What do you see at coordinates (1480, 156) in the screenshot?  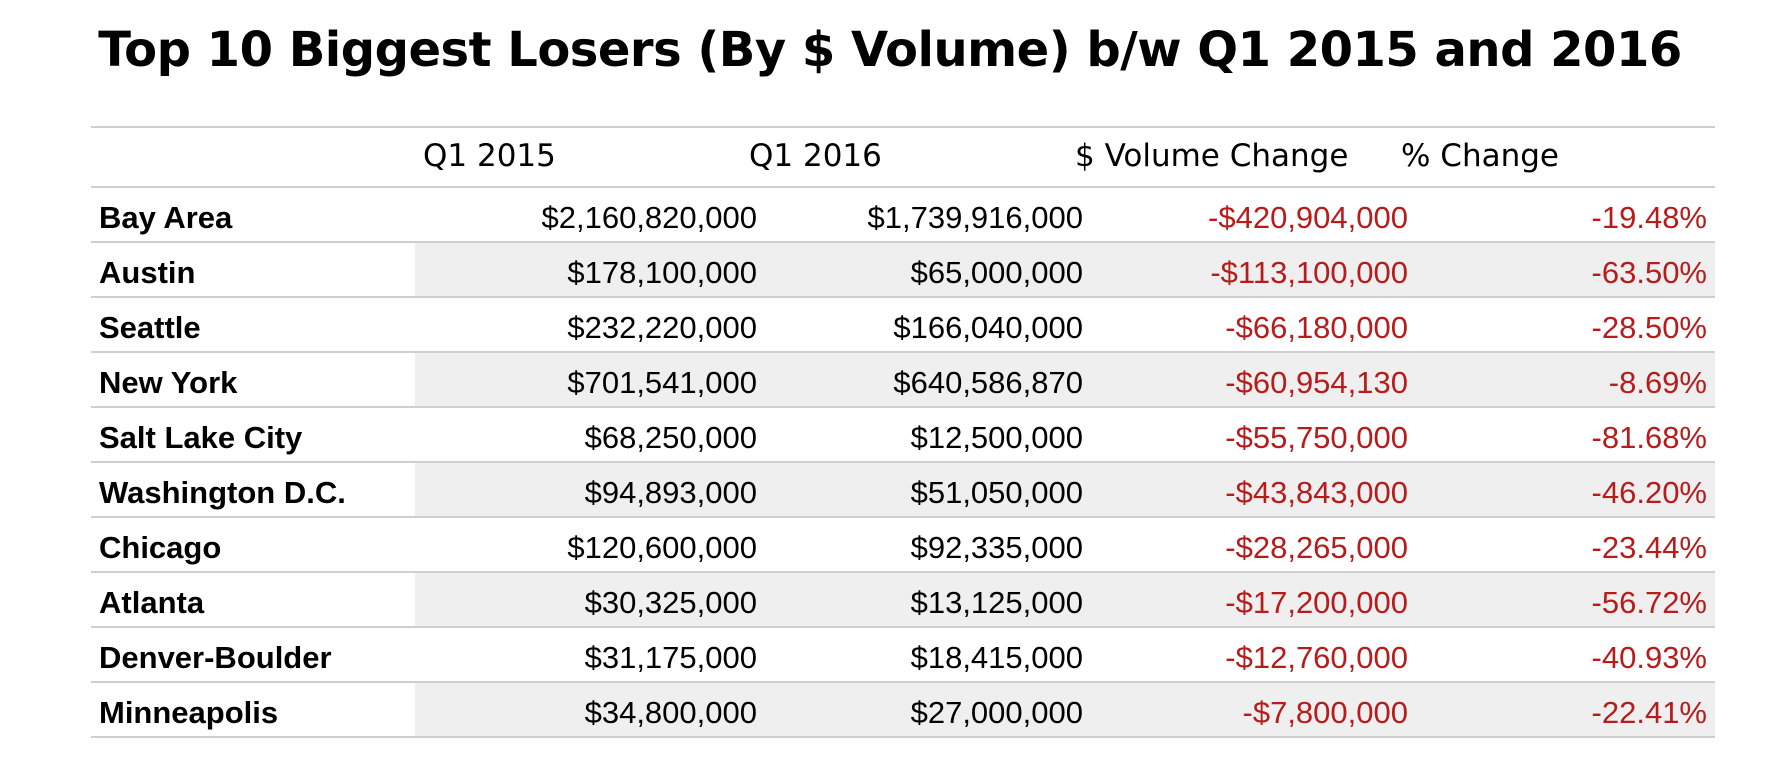 I see `header-percent-change: % Change` at bounding box center [1480, 156].